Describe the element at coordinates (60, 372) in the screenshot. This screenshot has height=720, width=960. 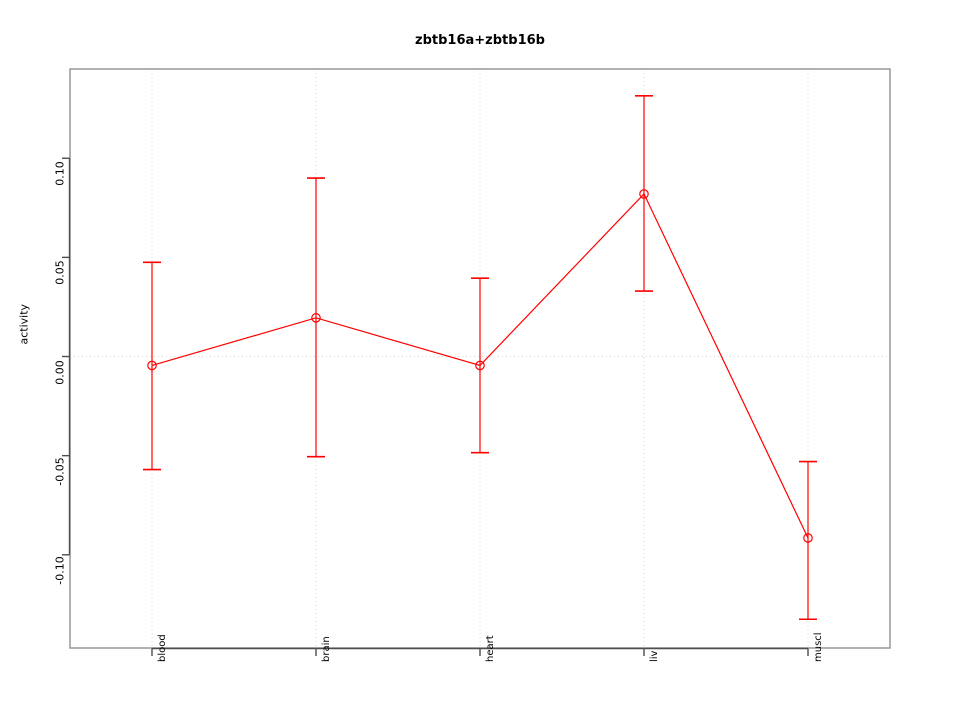
I see `y-axis-tick-label: 0.00` at that location.